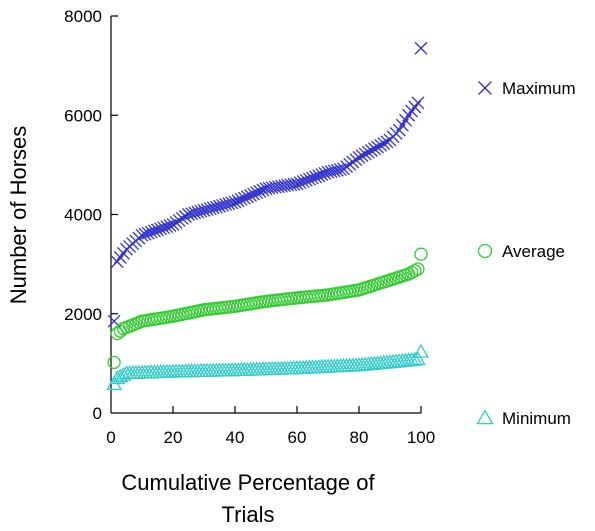 Image resolution: width=595 pixels, height=531 pixels. Describe the element at coordinates (485, 417) in the screenshot. I see `legend-marker-minimum` at that location.